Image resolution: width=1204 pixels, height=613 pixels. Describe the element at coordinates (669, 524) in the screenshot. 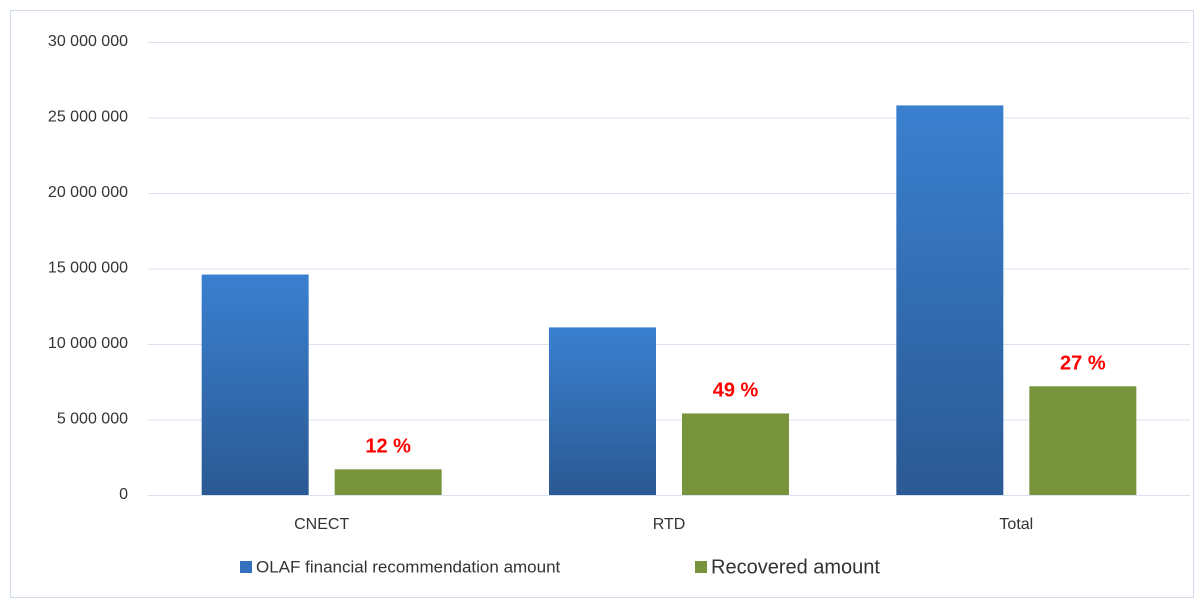

I see `x-tick-label: RTD` at that location.